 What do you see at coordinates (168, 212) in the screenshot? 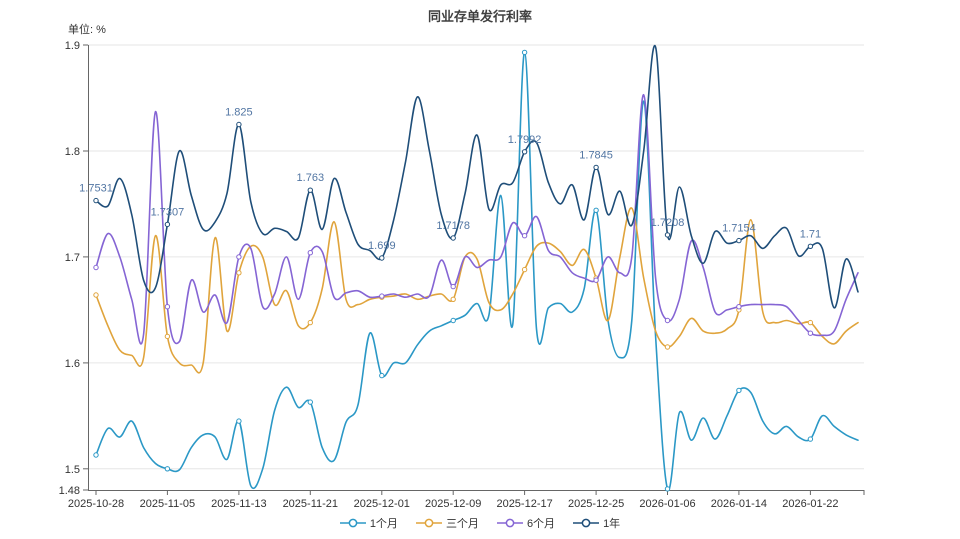
I see `point-value-label: 1.7307` at bounding box center [168, 212].